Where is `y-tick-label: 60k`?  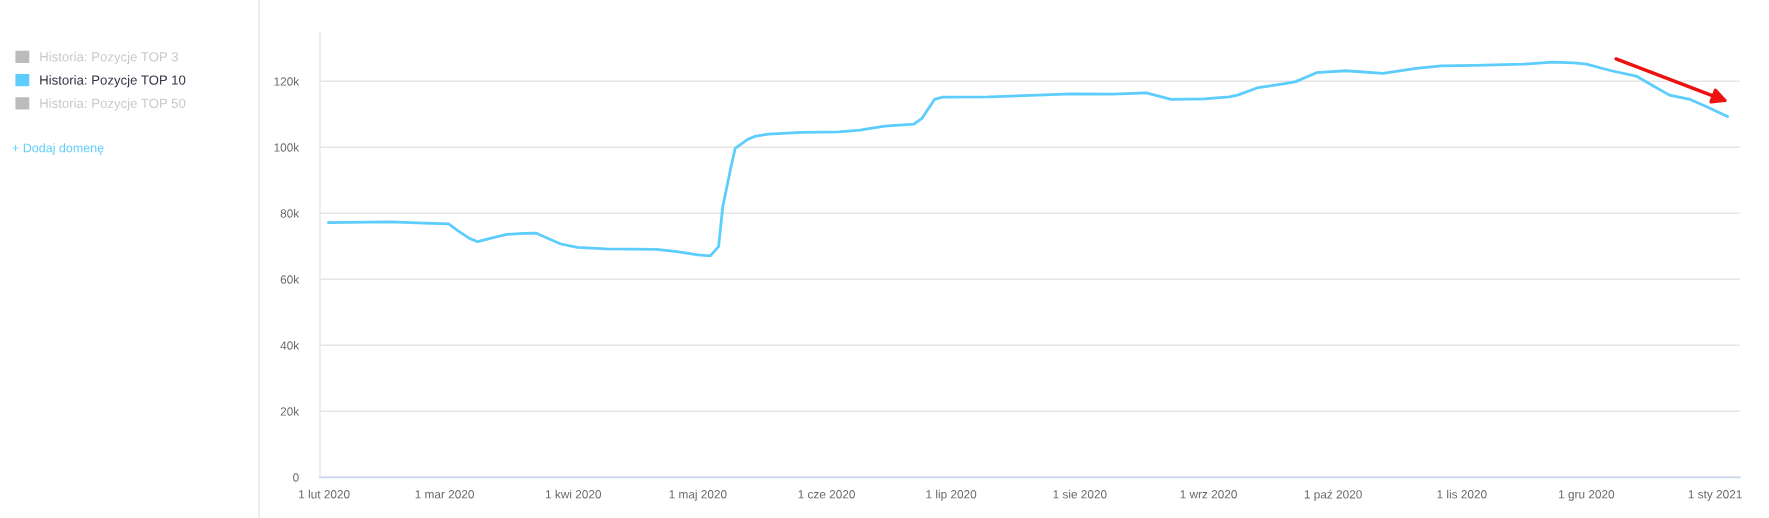
y-tick-label: 60k is located at coordinates (290, 279).